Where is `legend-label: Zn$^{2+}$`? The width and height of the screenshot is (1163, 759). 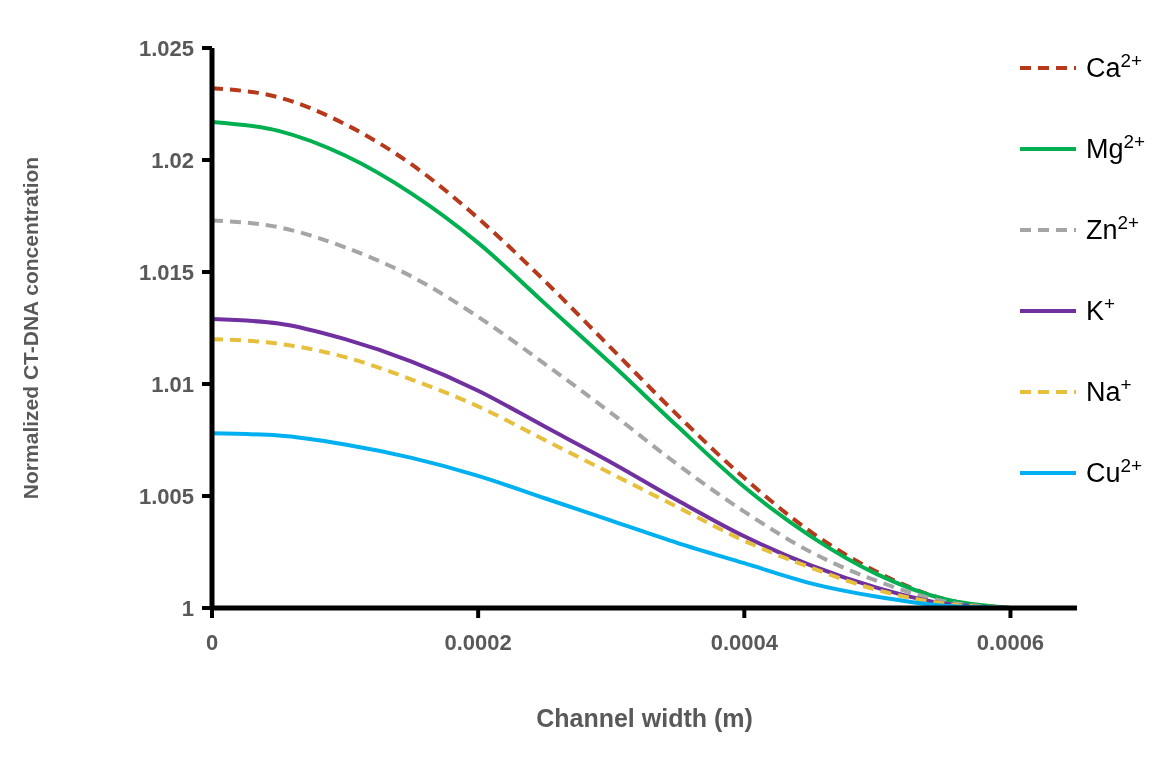
legend-label: Zn$^{2+}$ is located at coordinates (1113, 228).